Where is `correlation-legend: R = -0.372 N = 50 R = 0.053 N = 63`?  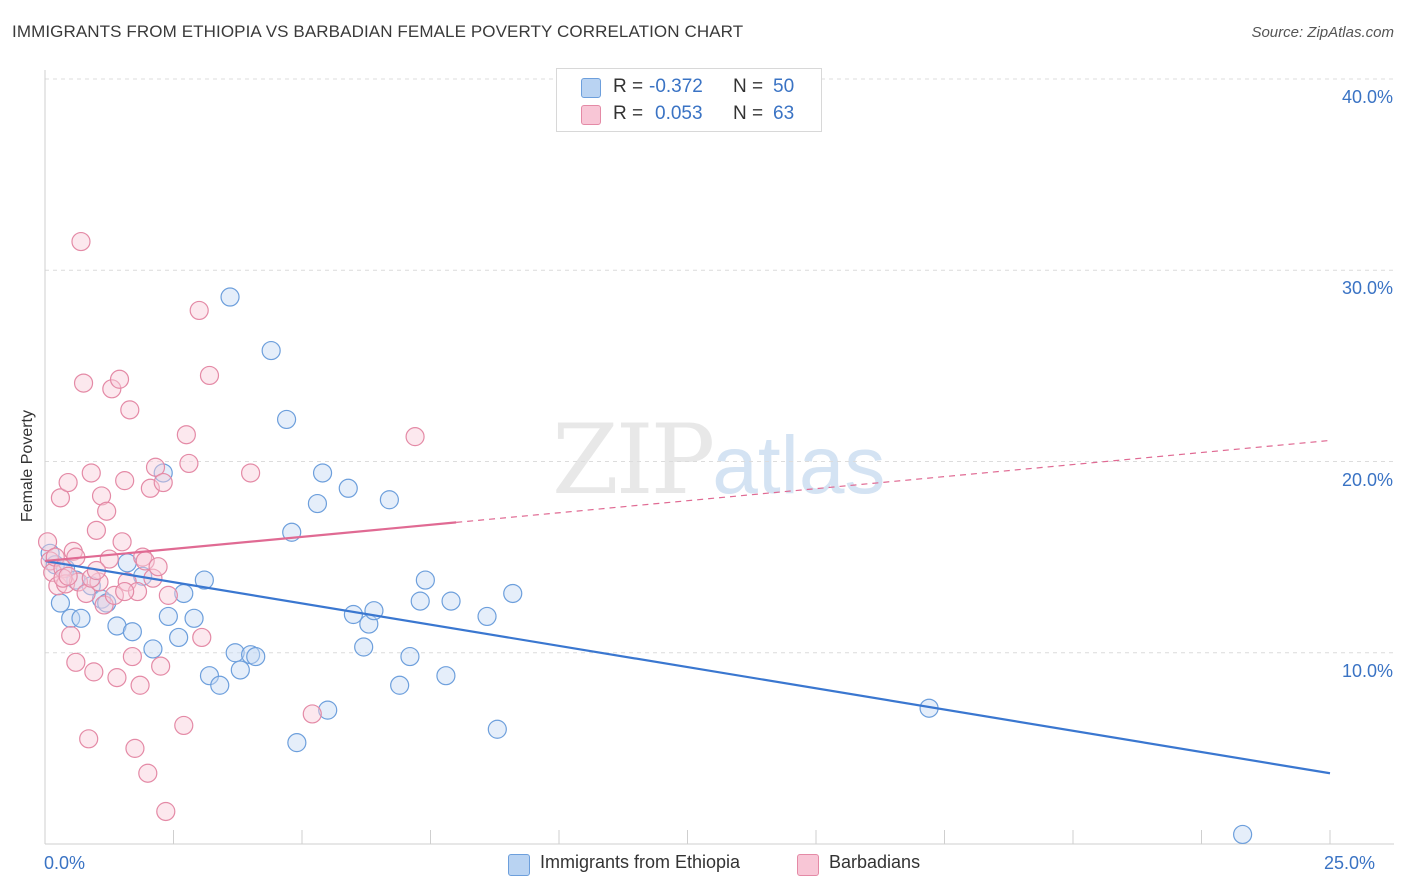
correlation-legend: R = -0.372 N = 50 R = 0.053 N = 63 is located at coordinates (689, 100).